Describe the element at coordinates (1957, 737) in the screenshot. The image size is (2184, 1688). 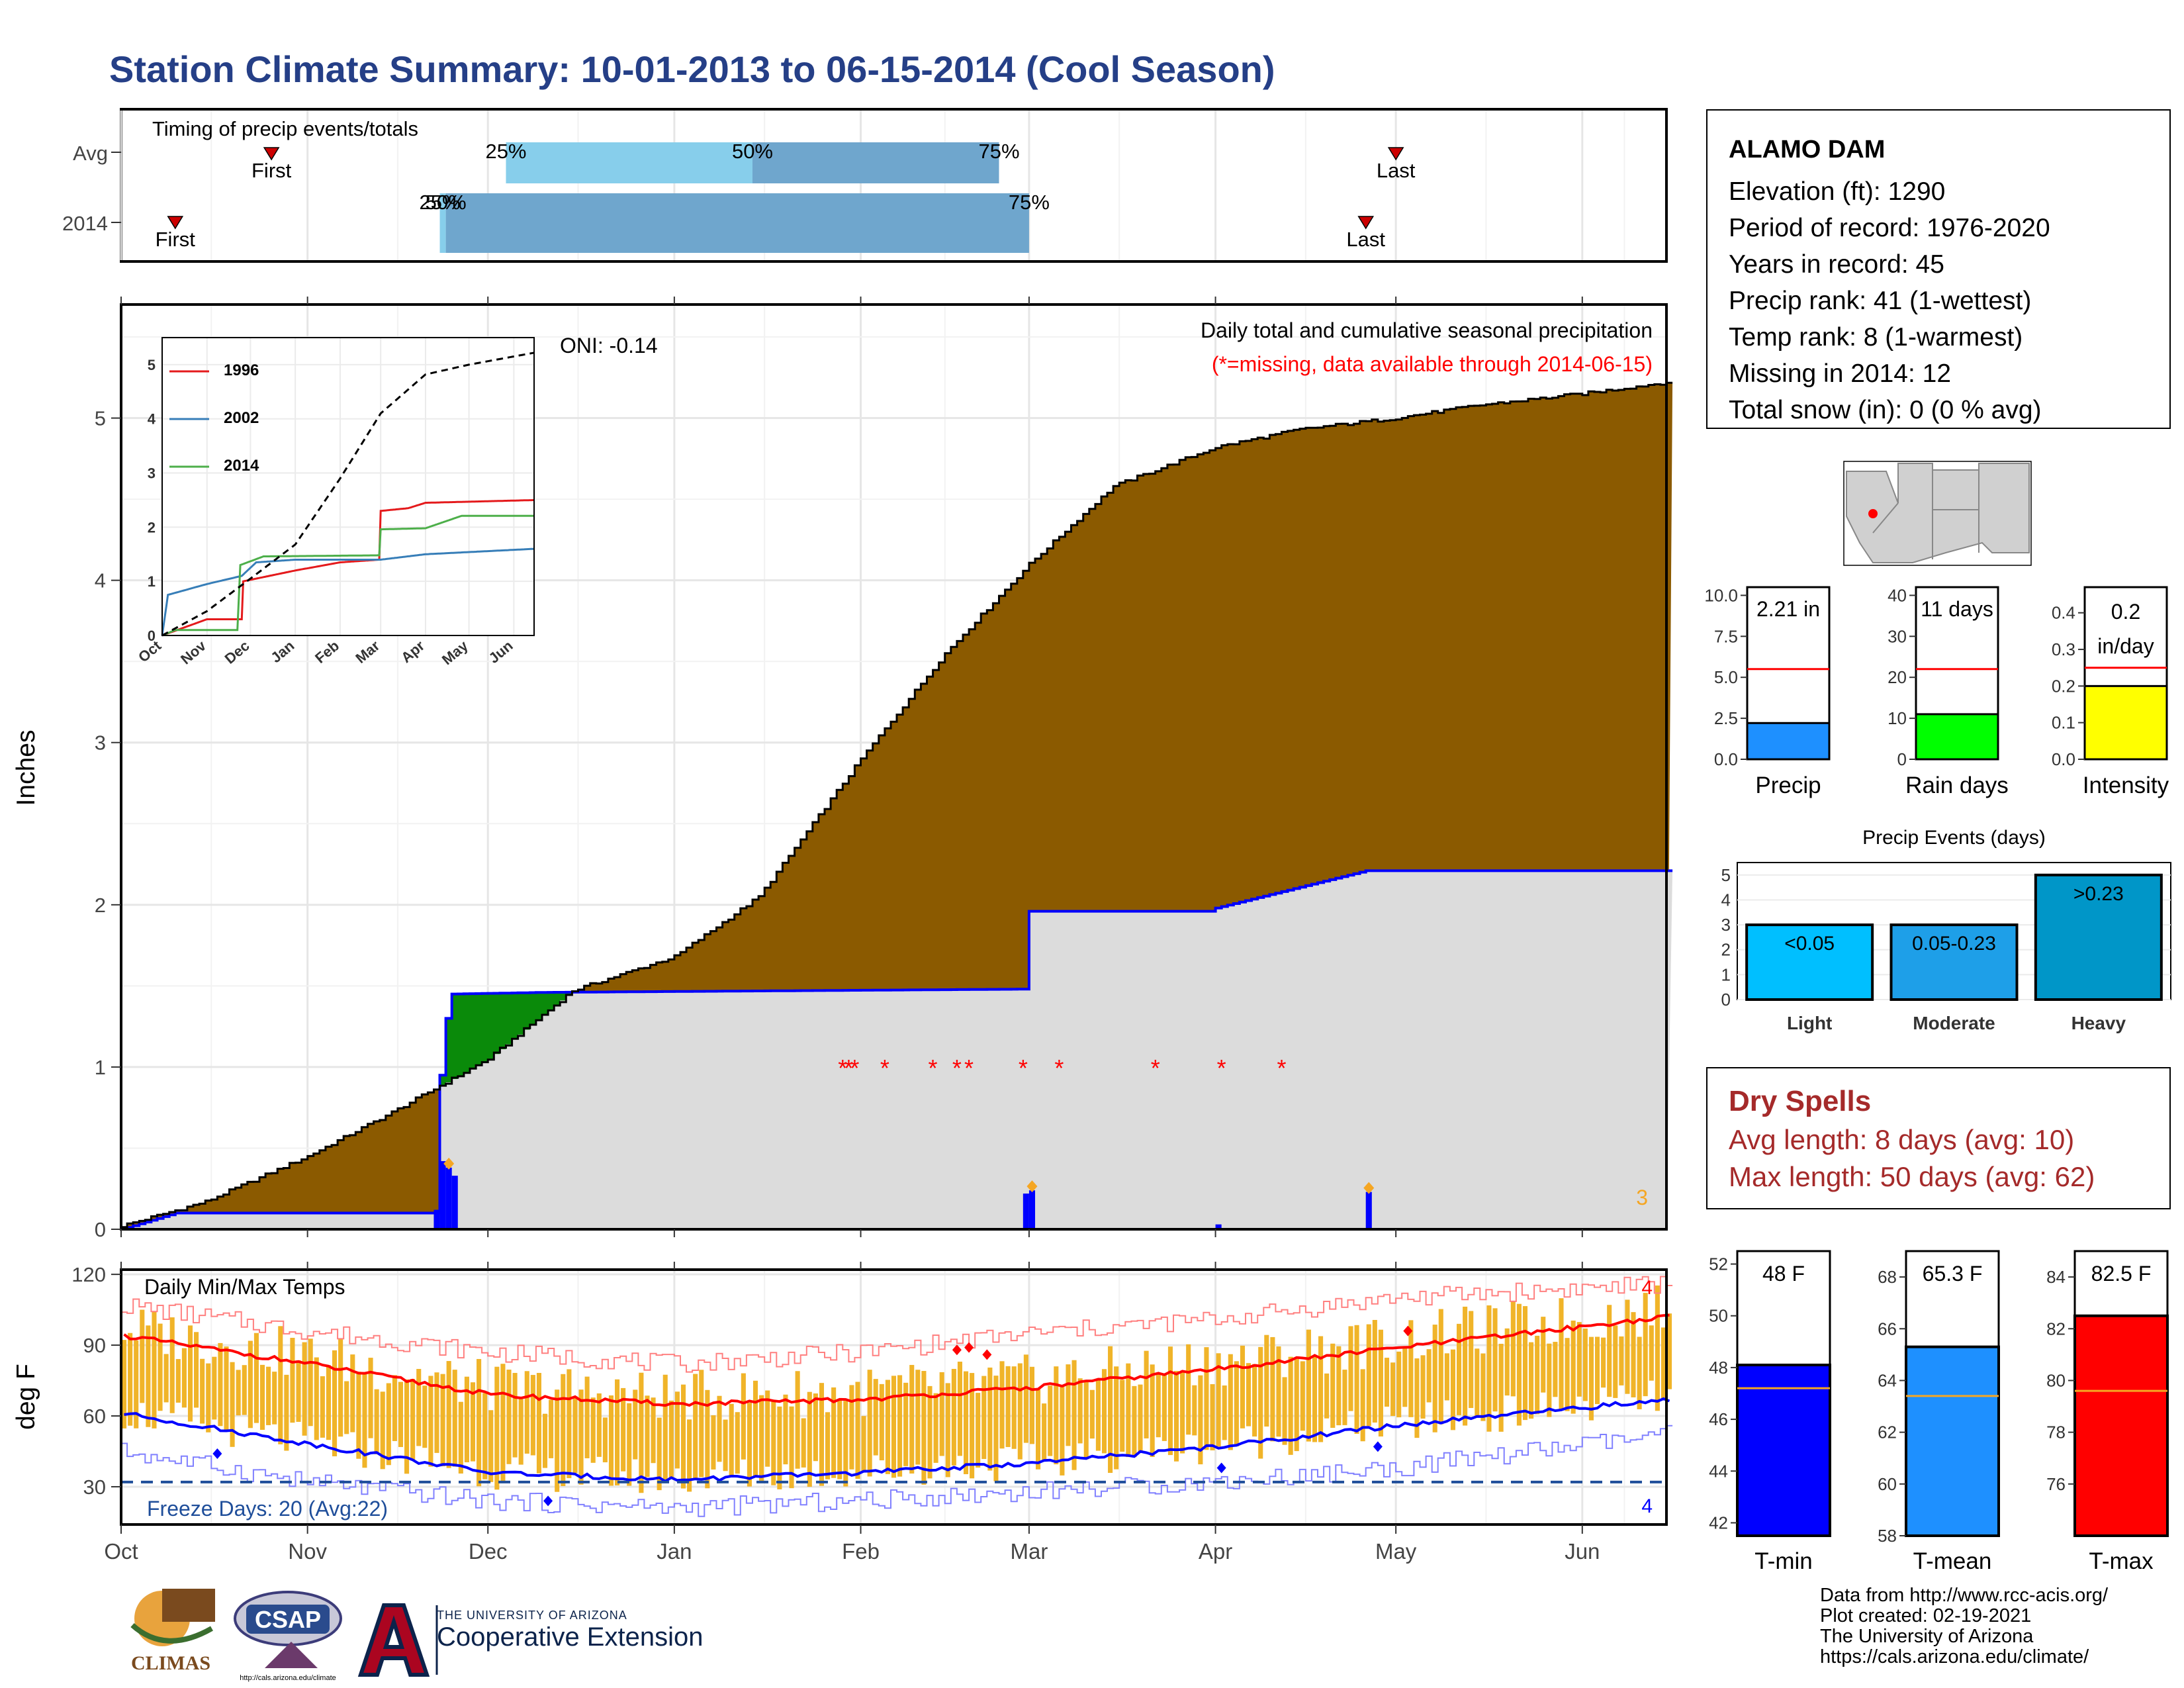
I see `summary-bar-value` at that location.